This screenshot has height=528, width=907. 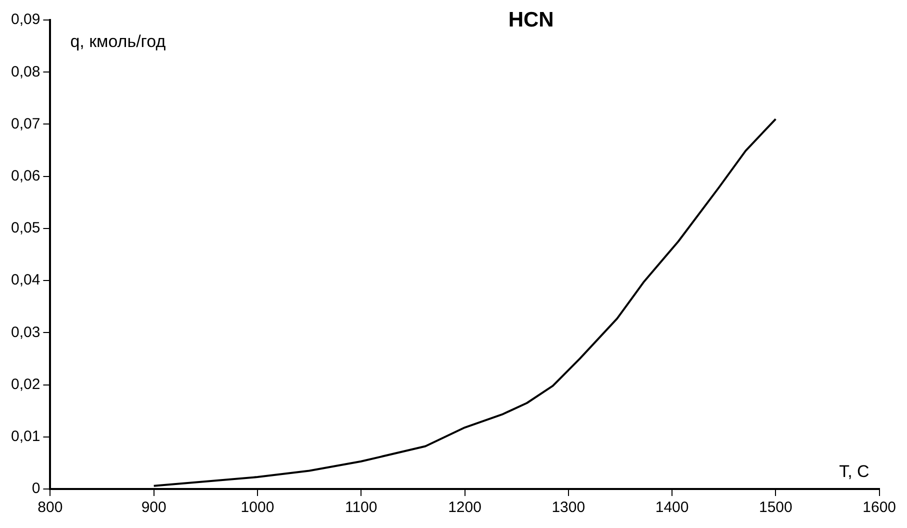 What do you see at coordinates (25, 71) in the screenshot?
I see `y-tick-label: 0,08` at bounding box center [25, 71].